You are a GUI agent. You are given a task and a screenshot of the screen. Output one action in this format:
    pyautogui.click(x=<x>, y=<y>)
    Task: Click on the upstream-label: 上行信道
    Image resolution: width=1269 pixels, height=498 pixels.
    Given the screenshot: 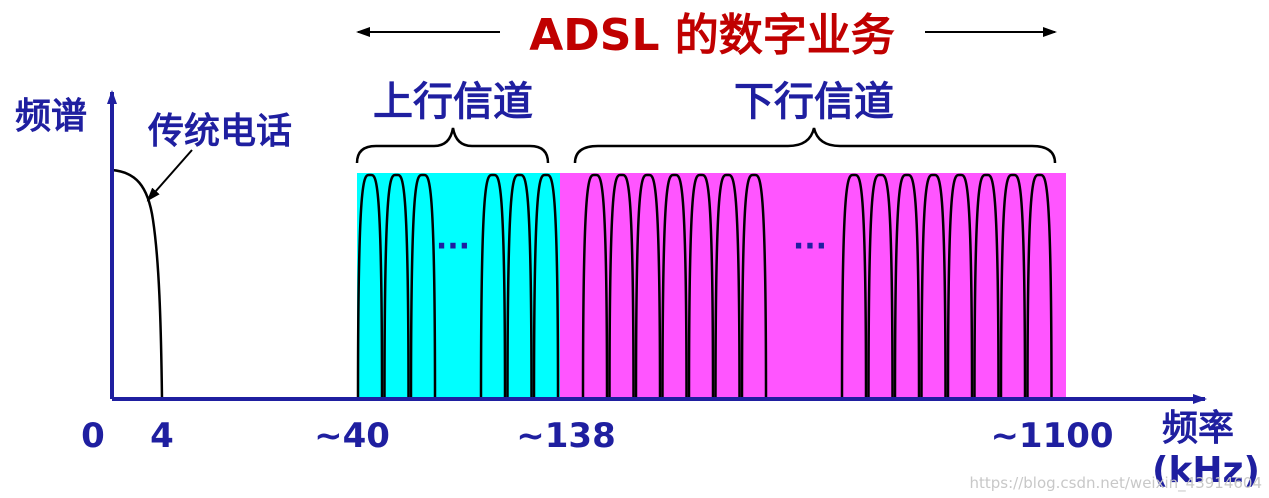 What is the action you would take?
    pyautogui.click(x=453, y=102)
    